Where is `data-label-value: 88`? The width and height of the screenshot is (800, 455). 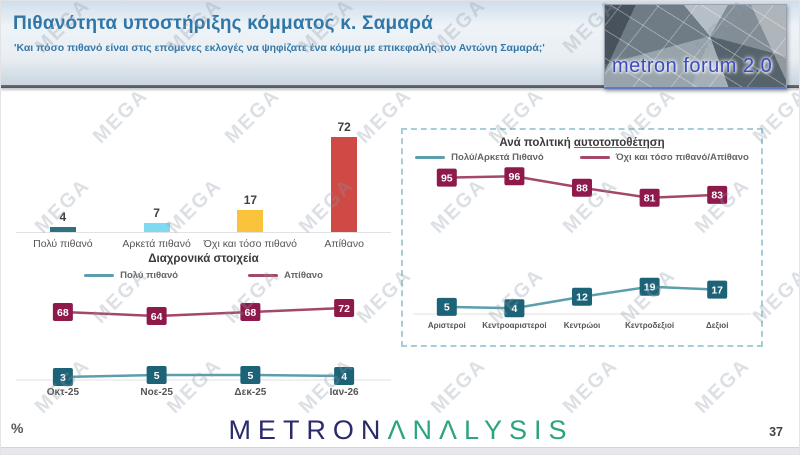
data-label-value: 88 is located at coordinates (582, 189).